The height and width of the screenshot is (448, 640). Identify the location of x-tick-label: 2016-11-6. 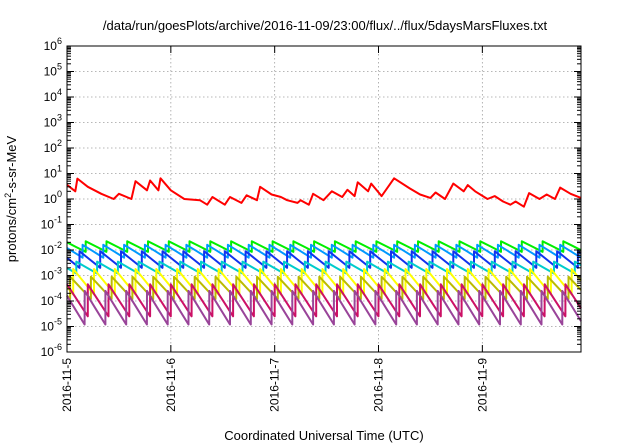
(171, 385).